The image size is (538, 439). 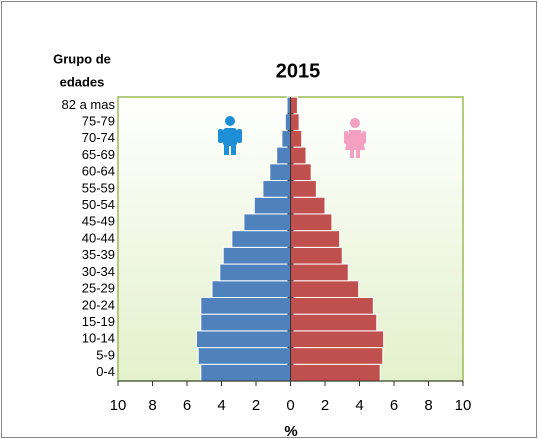 I want to click on y-tick-label: 60-64, so click(x=98, y=171).